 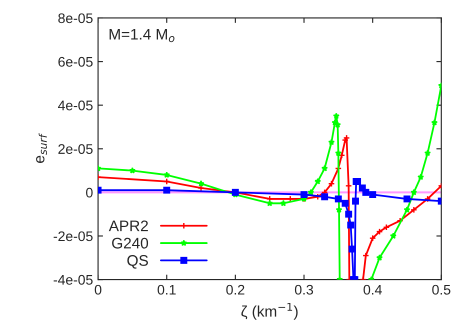 What do you see at coordinates (41, 148) in the screenshot?
I see `y-axis-title: e$_{surf}$` at bounding box center [41, 148].